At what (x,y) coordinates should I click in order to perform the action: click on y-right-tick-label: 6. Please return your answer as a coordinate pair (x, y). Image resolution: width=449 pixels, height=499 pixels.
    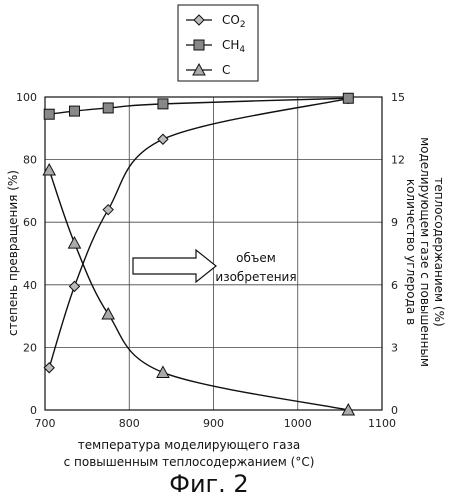
    Looking at the image, I should click on (394, 285).